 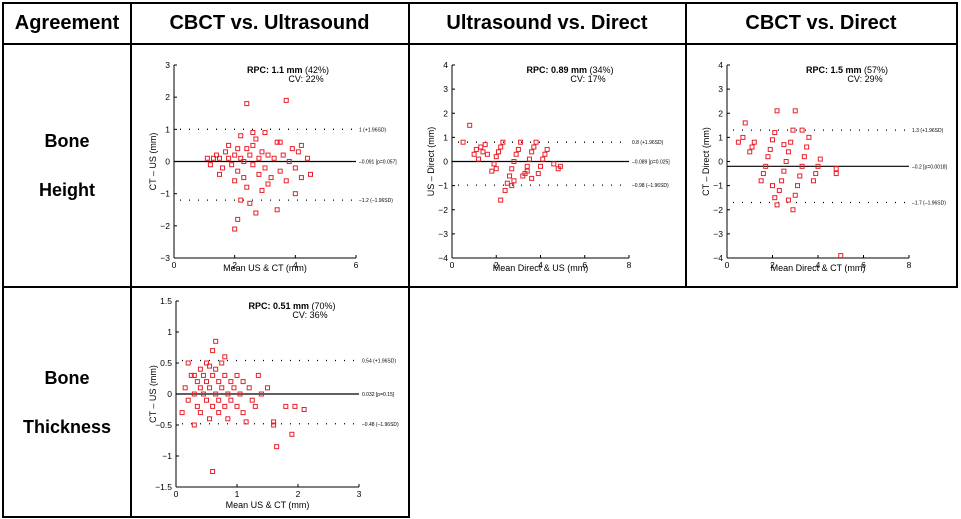 I want to click on mean-line-label: 0.032 [p=0.15], so click(x=378, y=395).